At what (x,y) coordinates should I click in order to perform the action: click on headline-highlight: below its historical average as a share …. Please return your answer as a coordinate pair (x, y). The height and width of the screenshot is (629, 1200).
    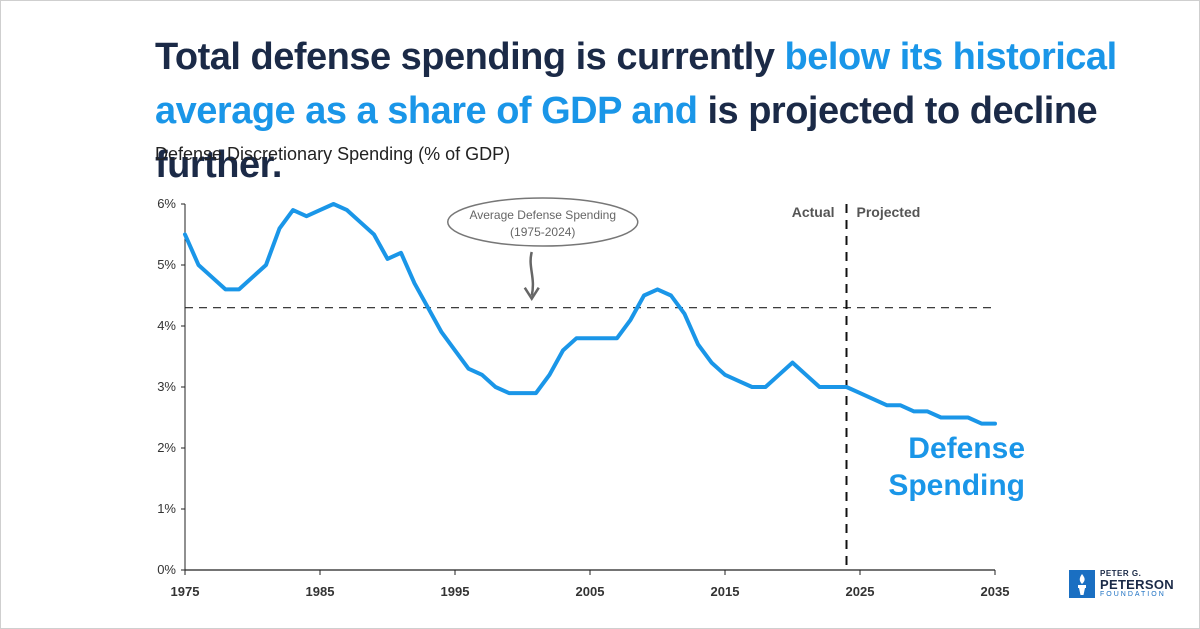
    Looking at the image, I should click on (636, 84).